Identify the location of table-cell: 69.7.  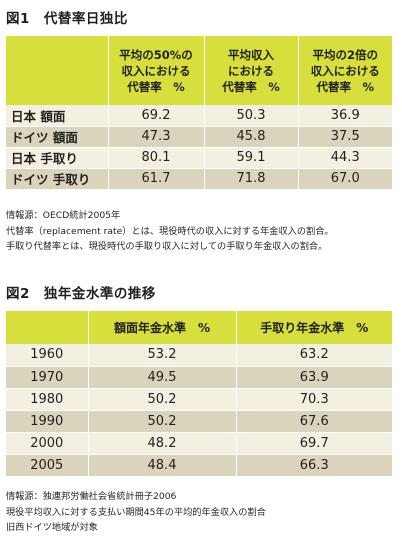
(314, 443).